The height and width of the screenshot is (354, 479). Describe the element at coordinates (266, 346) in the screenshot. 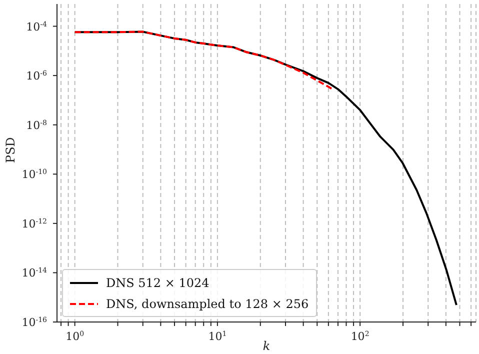

I see `x-axis-title: k` at that location.